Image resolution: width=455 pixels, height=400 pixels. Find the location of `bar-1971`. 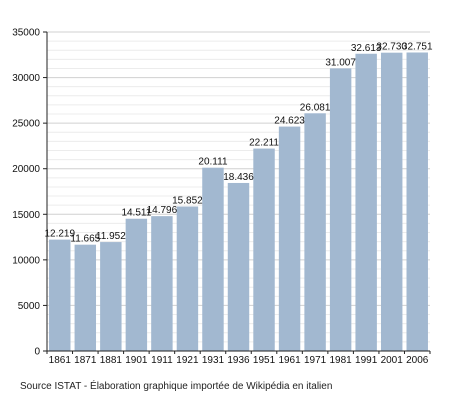

bar-1971 is located at coordinates (315, 232).